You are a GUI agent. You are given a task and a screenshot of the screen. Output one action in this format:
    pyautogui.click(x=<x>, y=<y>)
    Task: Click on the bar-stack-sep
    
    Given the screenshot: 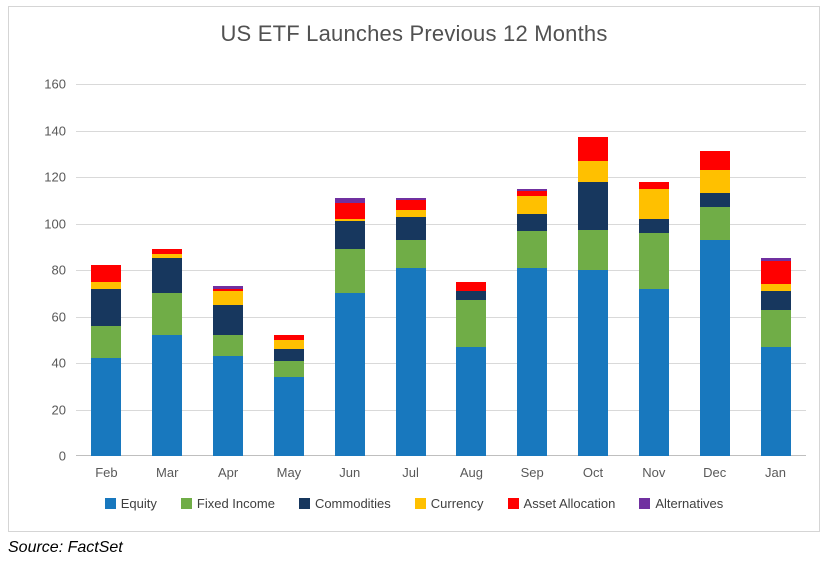 What is the action you would take?
    pyautogui.click(x=532, y=322)
    